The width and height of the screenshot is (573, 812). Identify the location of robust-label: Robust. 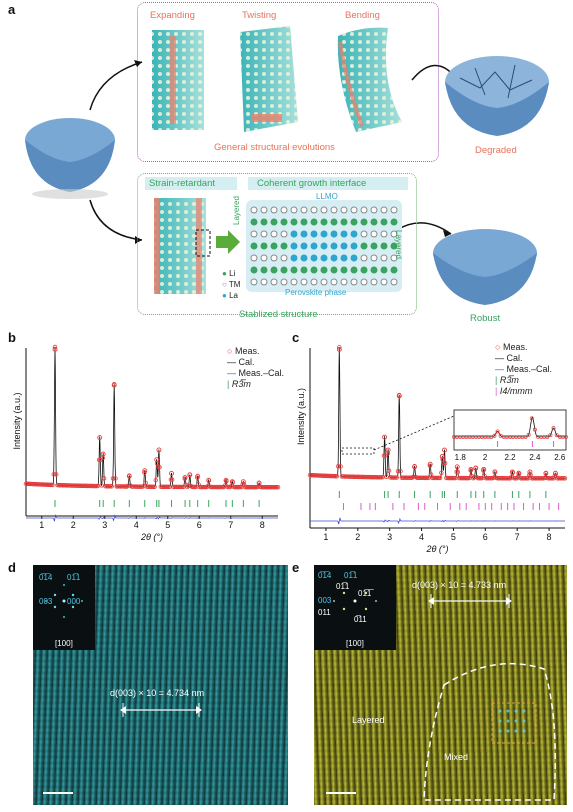
(485, 318).